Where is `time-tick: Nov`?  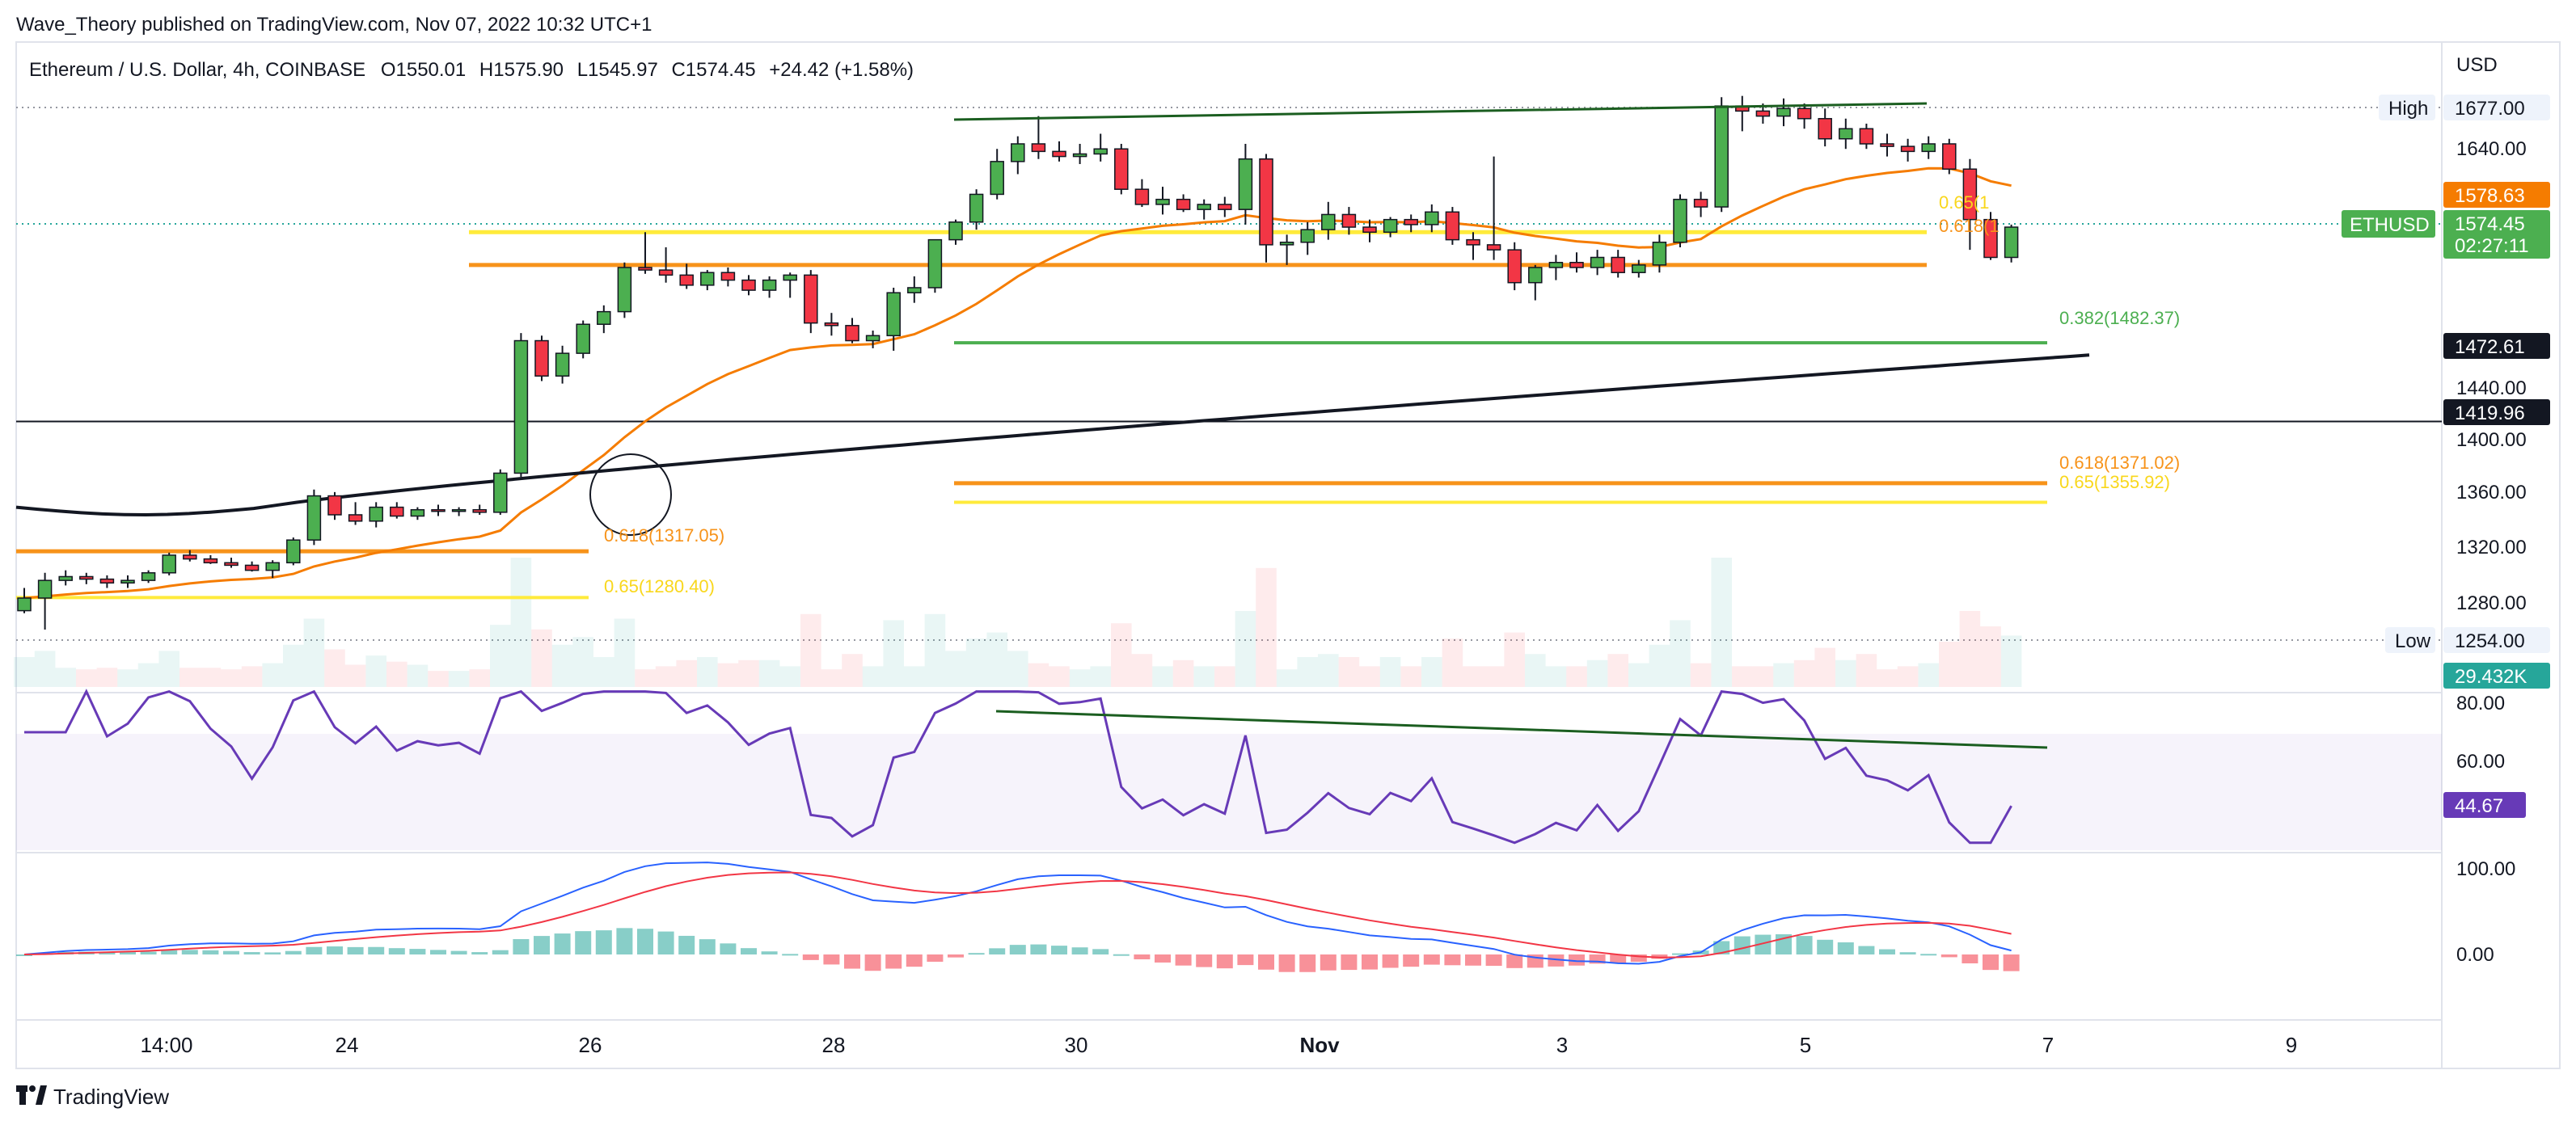
time-tick: Nov is located at coordinates (1319, 1045).